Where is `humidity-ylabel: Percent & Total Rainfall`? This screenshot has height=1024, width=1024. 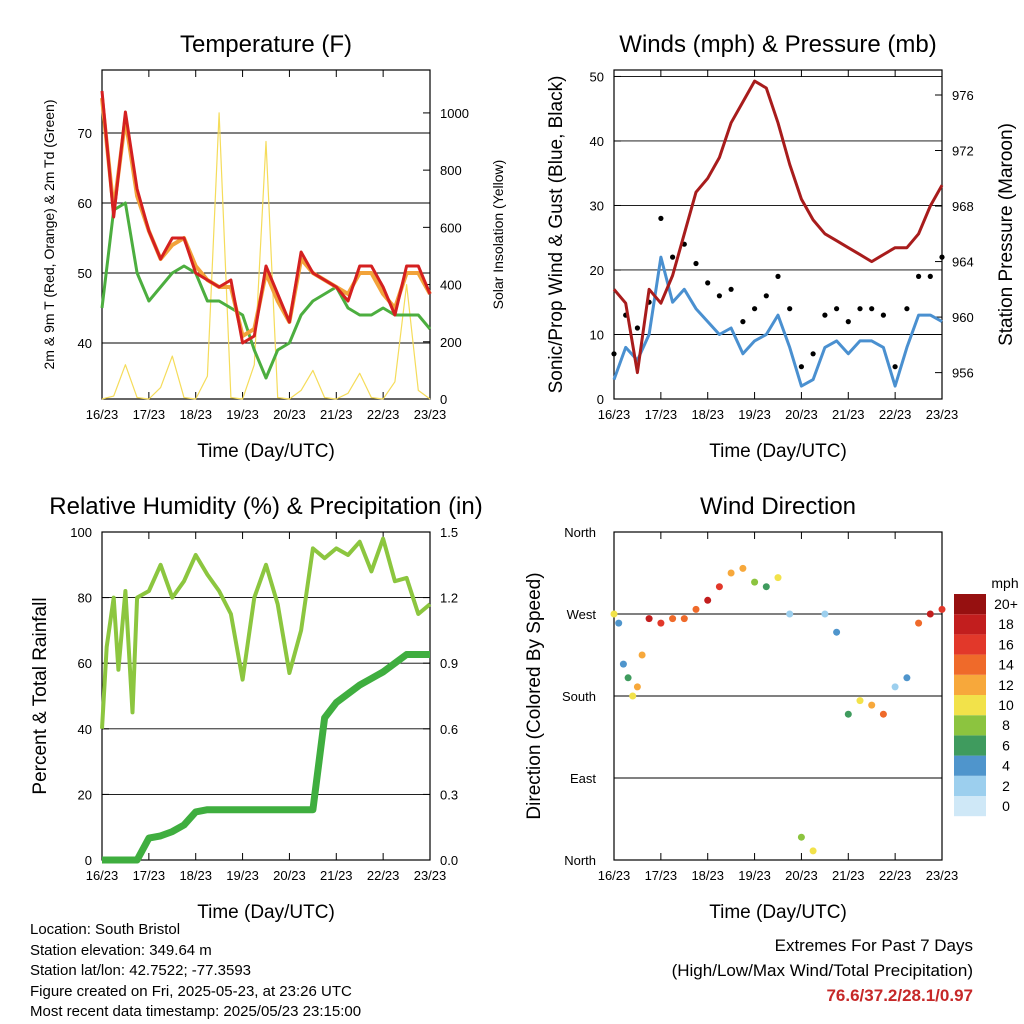 humidity-ylabel: Percent & Total Rainfall is located at coordinates (40, 695).